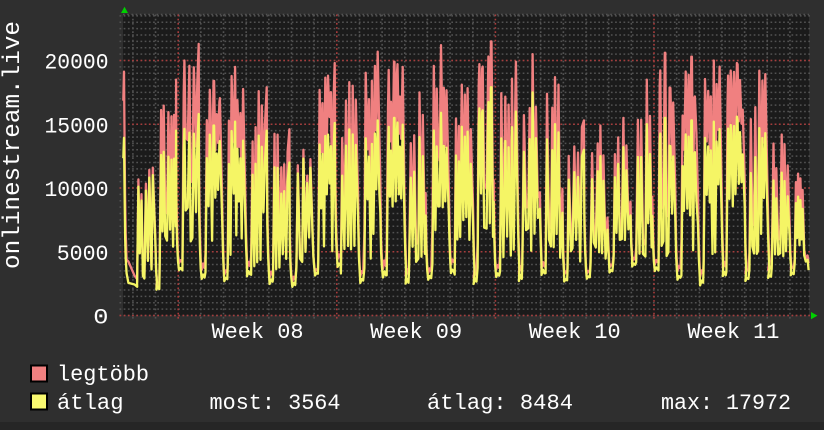 The width and height of the screenshot is (824, 430). What do you see at coordinates (100, 318) in the screenshot?
I see `svg-text: 0` at bounding box center [100, 318].